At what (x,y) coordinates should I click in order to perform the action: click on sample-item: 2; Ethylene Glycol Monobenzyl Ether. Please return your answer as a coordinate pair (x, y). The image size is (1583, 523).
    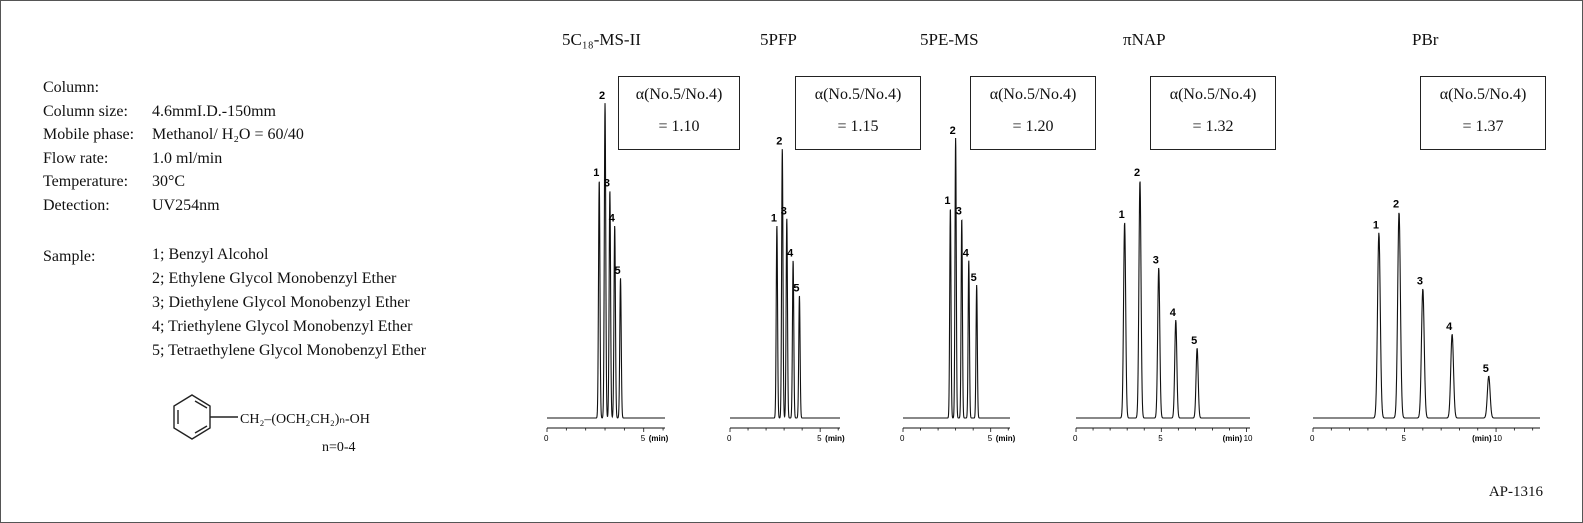
    Looking at the image, I should click on (274, 278).